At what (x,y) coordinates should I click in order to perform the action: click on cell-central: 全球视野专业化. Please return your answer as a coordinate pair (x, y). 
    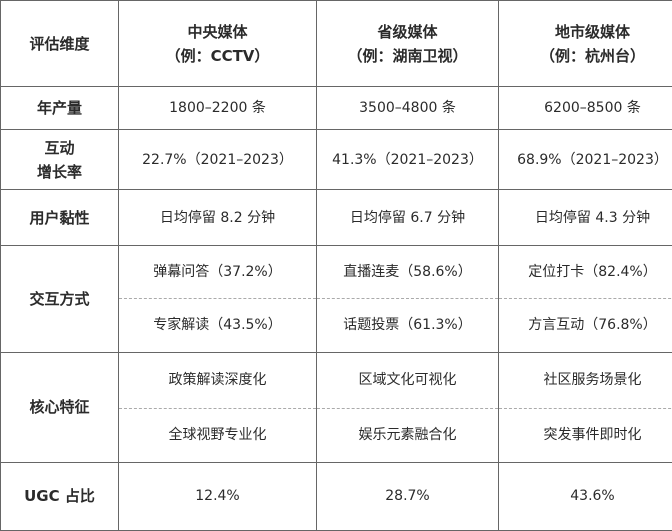
    Looking at the image, I should click on (217, 435).